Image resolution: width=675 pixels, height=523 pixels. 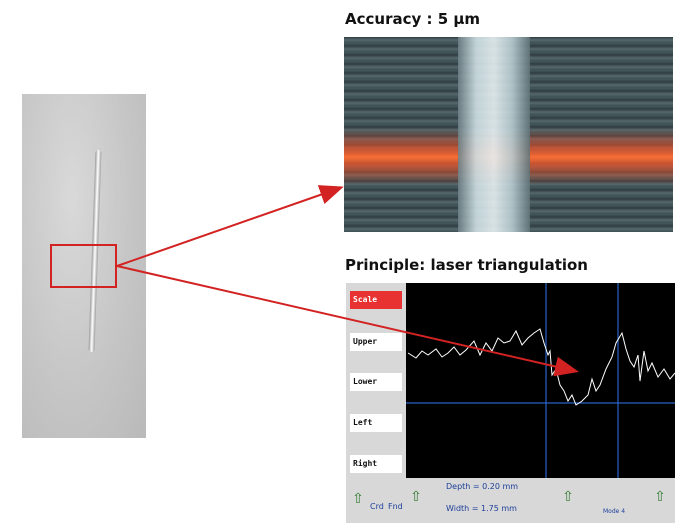 I want to click on principle-heading: Principle: laser triangulation, so click(x=466, y=265).